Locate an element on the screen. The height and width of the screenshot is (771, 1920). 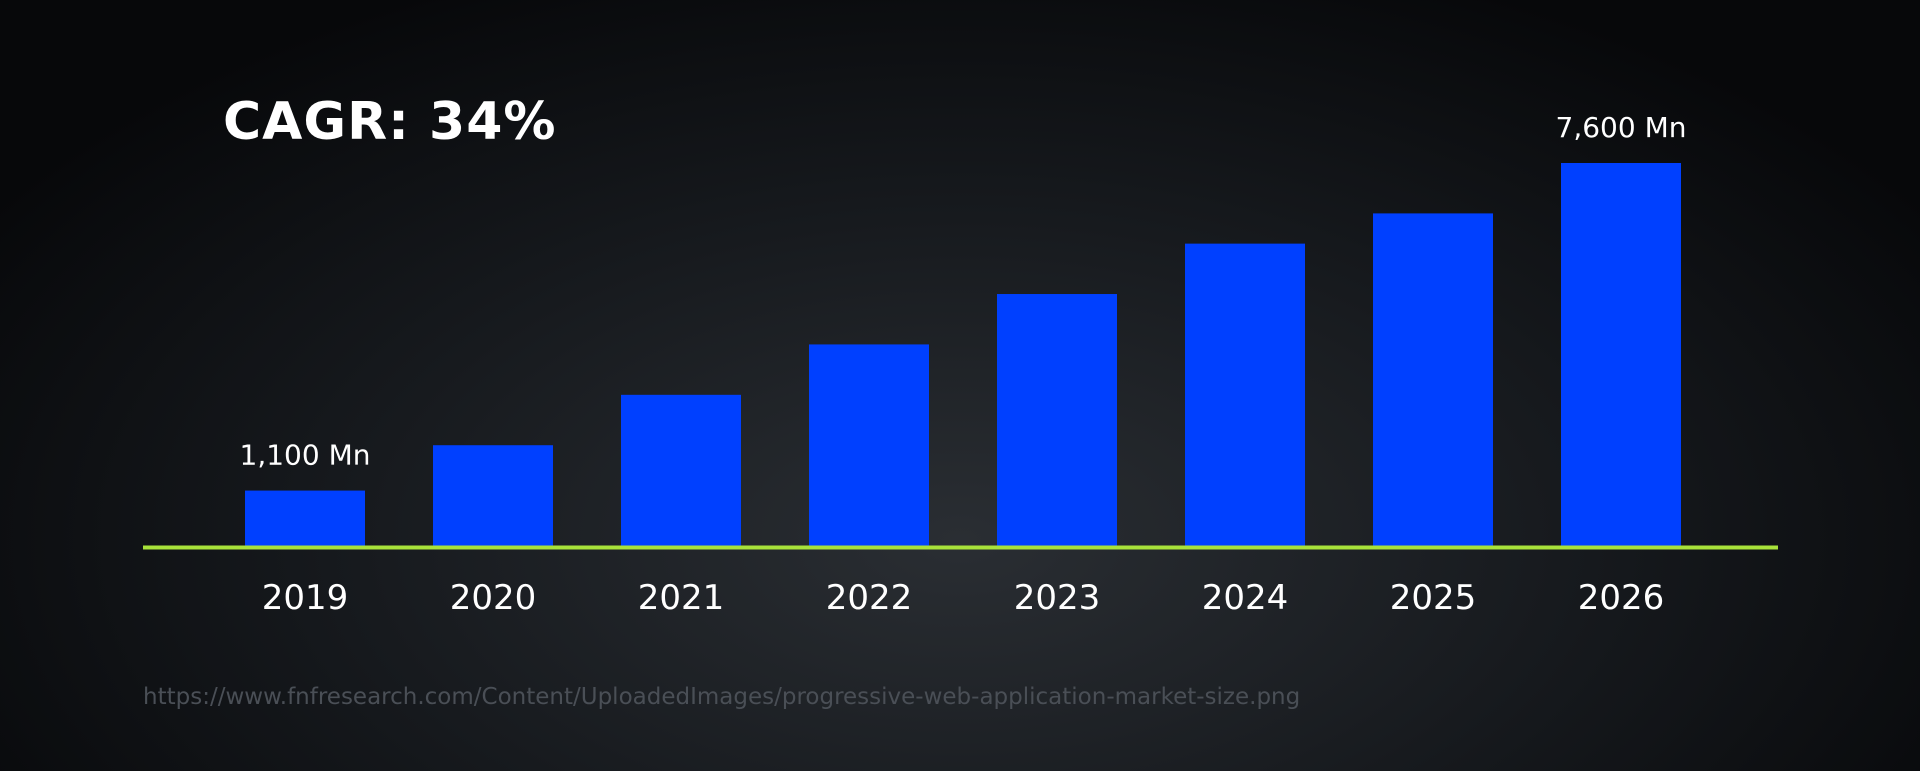
bar-2024 is located at coordinates (1245, 394).